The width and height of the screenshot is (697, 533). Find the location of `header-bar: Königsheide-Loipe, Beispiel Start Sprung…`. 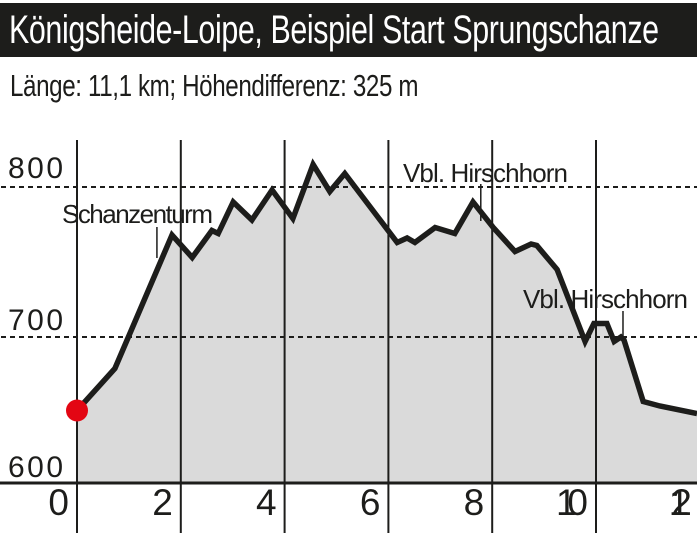

header-bar: Königsheide-Loipe, Beispiel Start Sprung… is located at coordinates (348, 30).